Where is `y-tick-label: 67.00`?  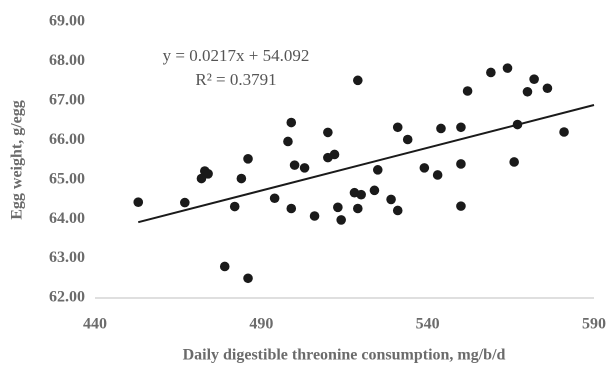 y-tick-label: 67.00 is located at coordinates (67, 100).